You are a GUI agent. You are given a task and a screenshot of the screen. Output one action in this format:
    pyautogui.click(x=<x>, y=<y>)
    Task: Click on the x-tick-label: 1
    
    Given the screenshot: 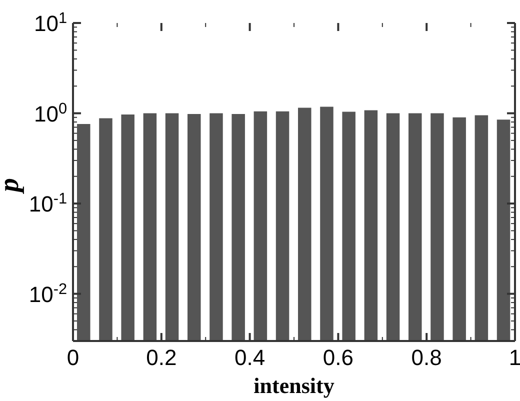 What is the action you would take?
    pyautogui.click(x=514, y=357)
    